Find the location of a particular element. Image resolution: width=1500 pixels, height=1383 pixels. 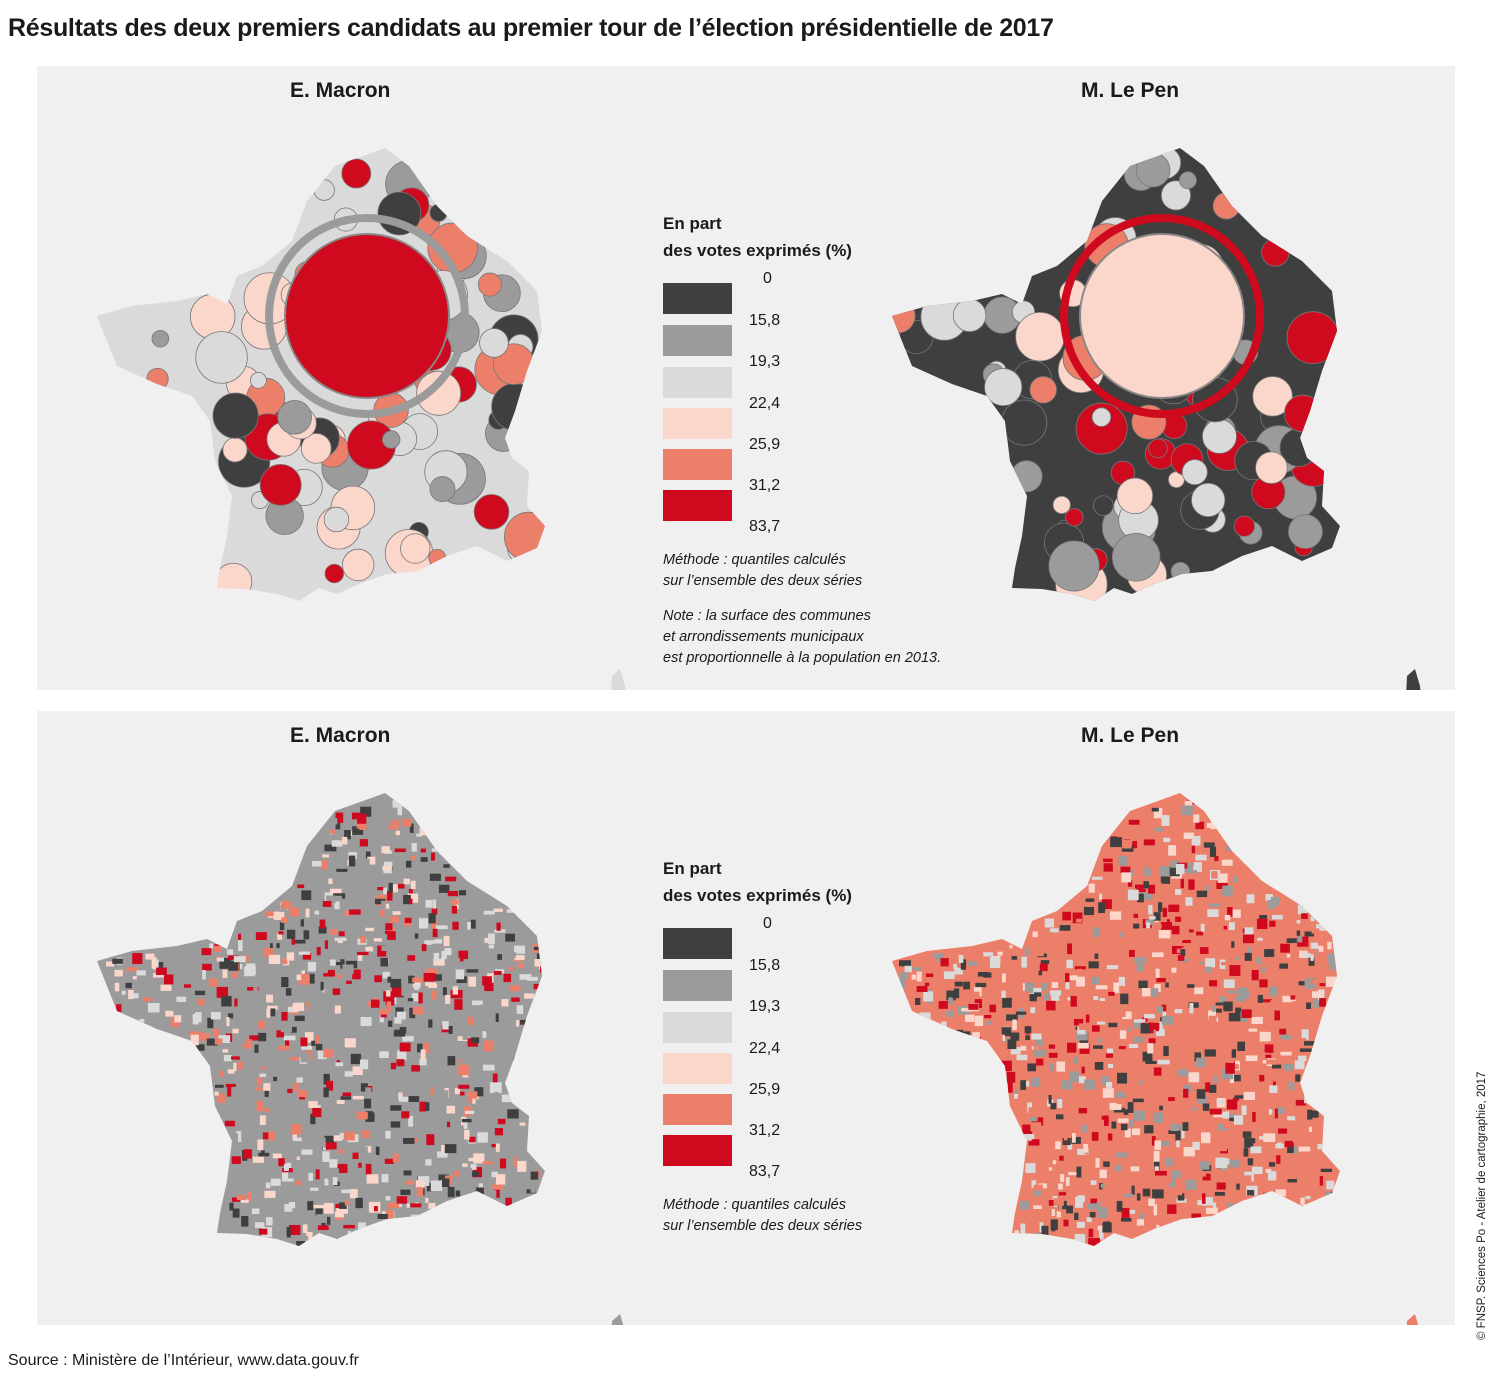

macron-cartogram-label: E. Macron is located at coordinates (340, 90).